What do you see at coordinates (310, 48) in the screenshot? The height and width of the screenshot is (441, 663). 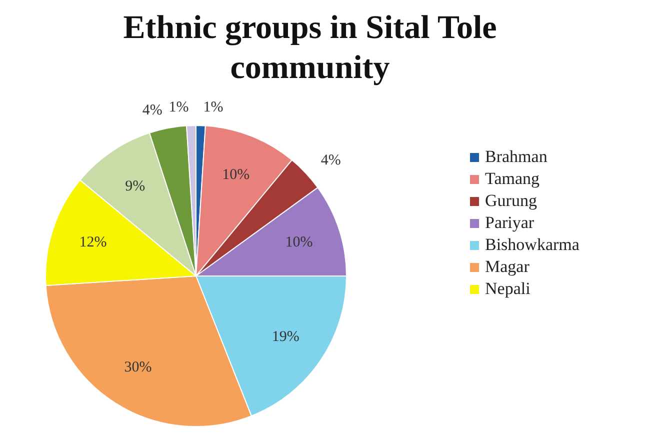 I see `chart-title: Ethnic groups in Sital Tole community` at bounding box center [310, 48].